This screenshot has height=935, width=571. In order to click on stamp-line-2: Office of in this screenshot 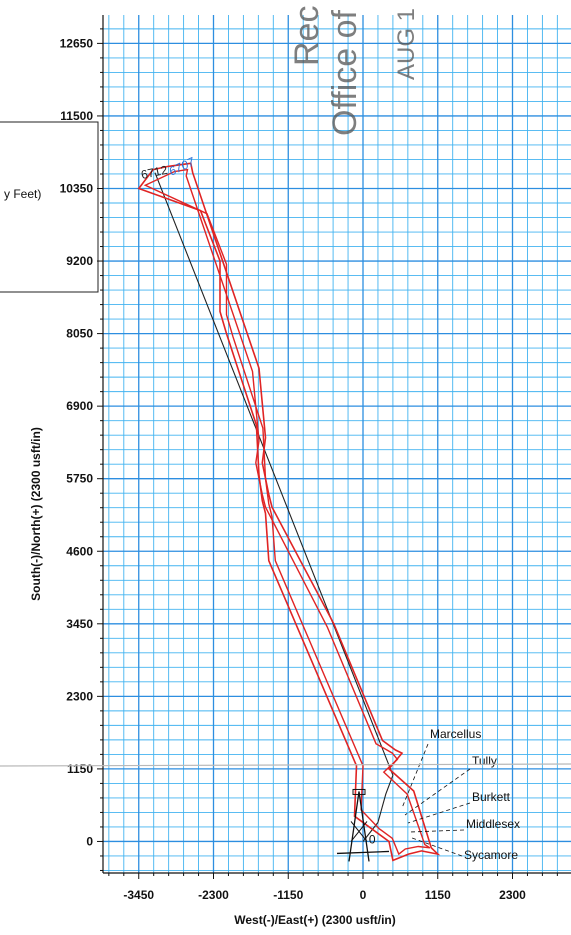, I will do `click(345, 72)`.